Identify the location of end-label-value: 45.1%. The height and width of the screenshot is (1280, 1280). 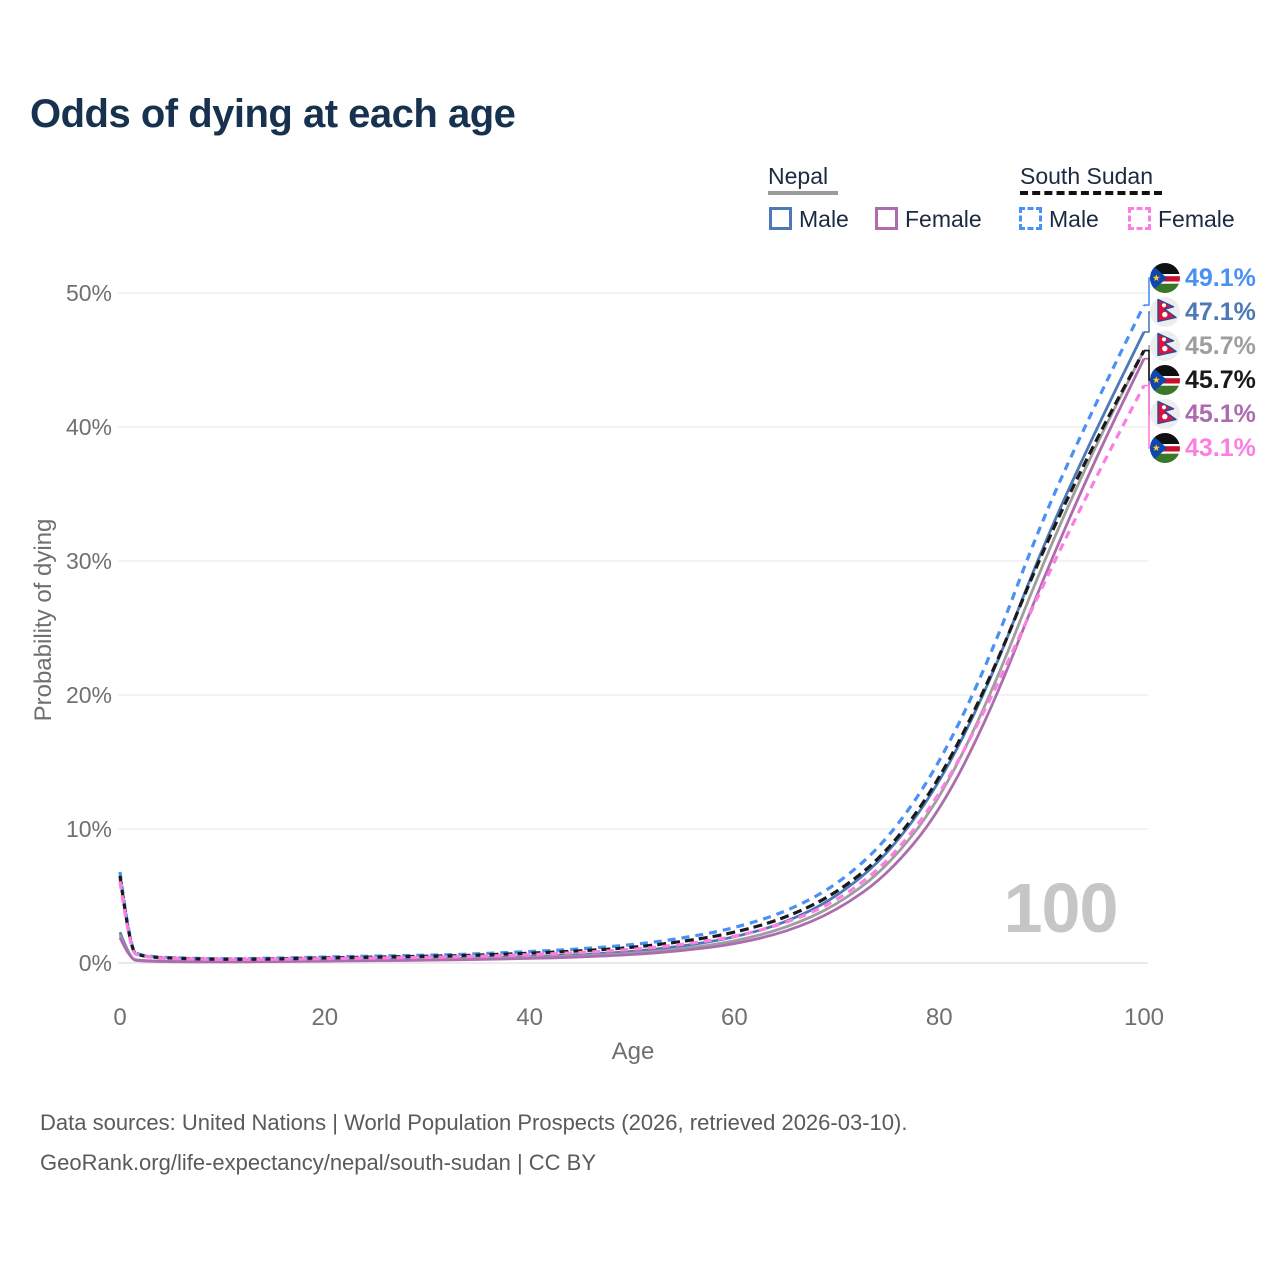
(1220, 413).